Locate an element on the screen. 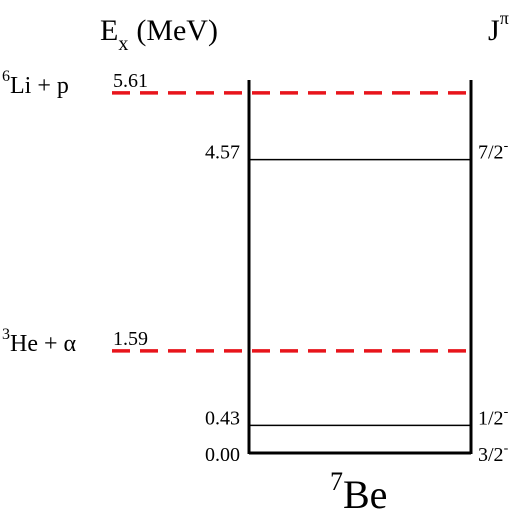  nucleus-label: 7Be is located at coordinates (358, 492).